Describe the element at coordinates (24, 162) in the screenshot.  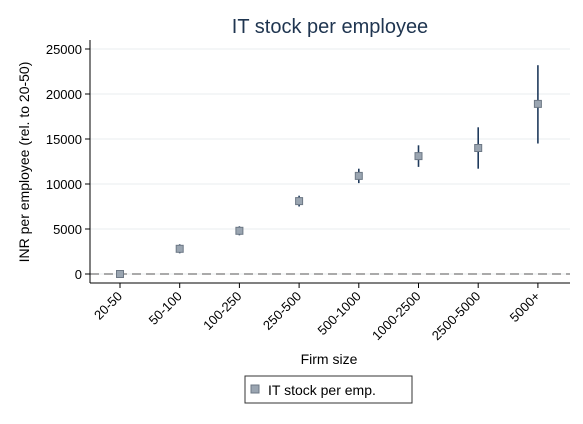
I see `y-axis-label: INR per employee (rel. to 20-50)` at that location.